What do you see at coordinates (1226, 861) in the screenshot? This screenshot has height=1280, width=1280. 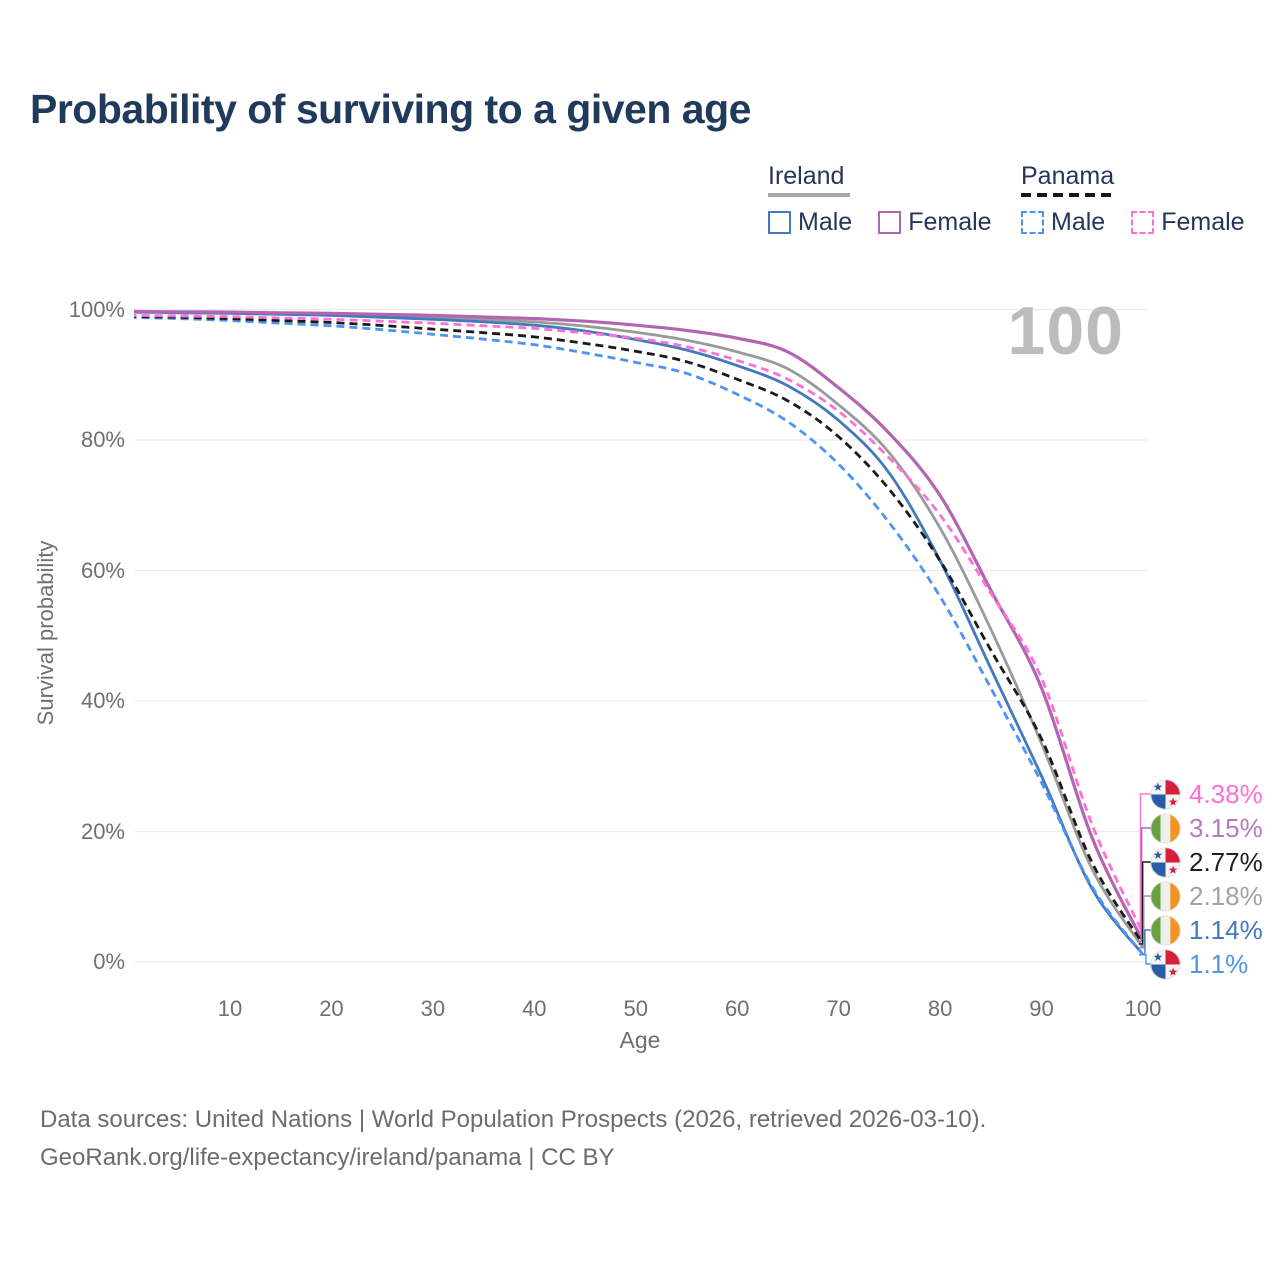 I see `end-label-value: 2.77%` at bounding box center [1226, 861].